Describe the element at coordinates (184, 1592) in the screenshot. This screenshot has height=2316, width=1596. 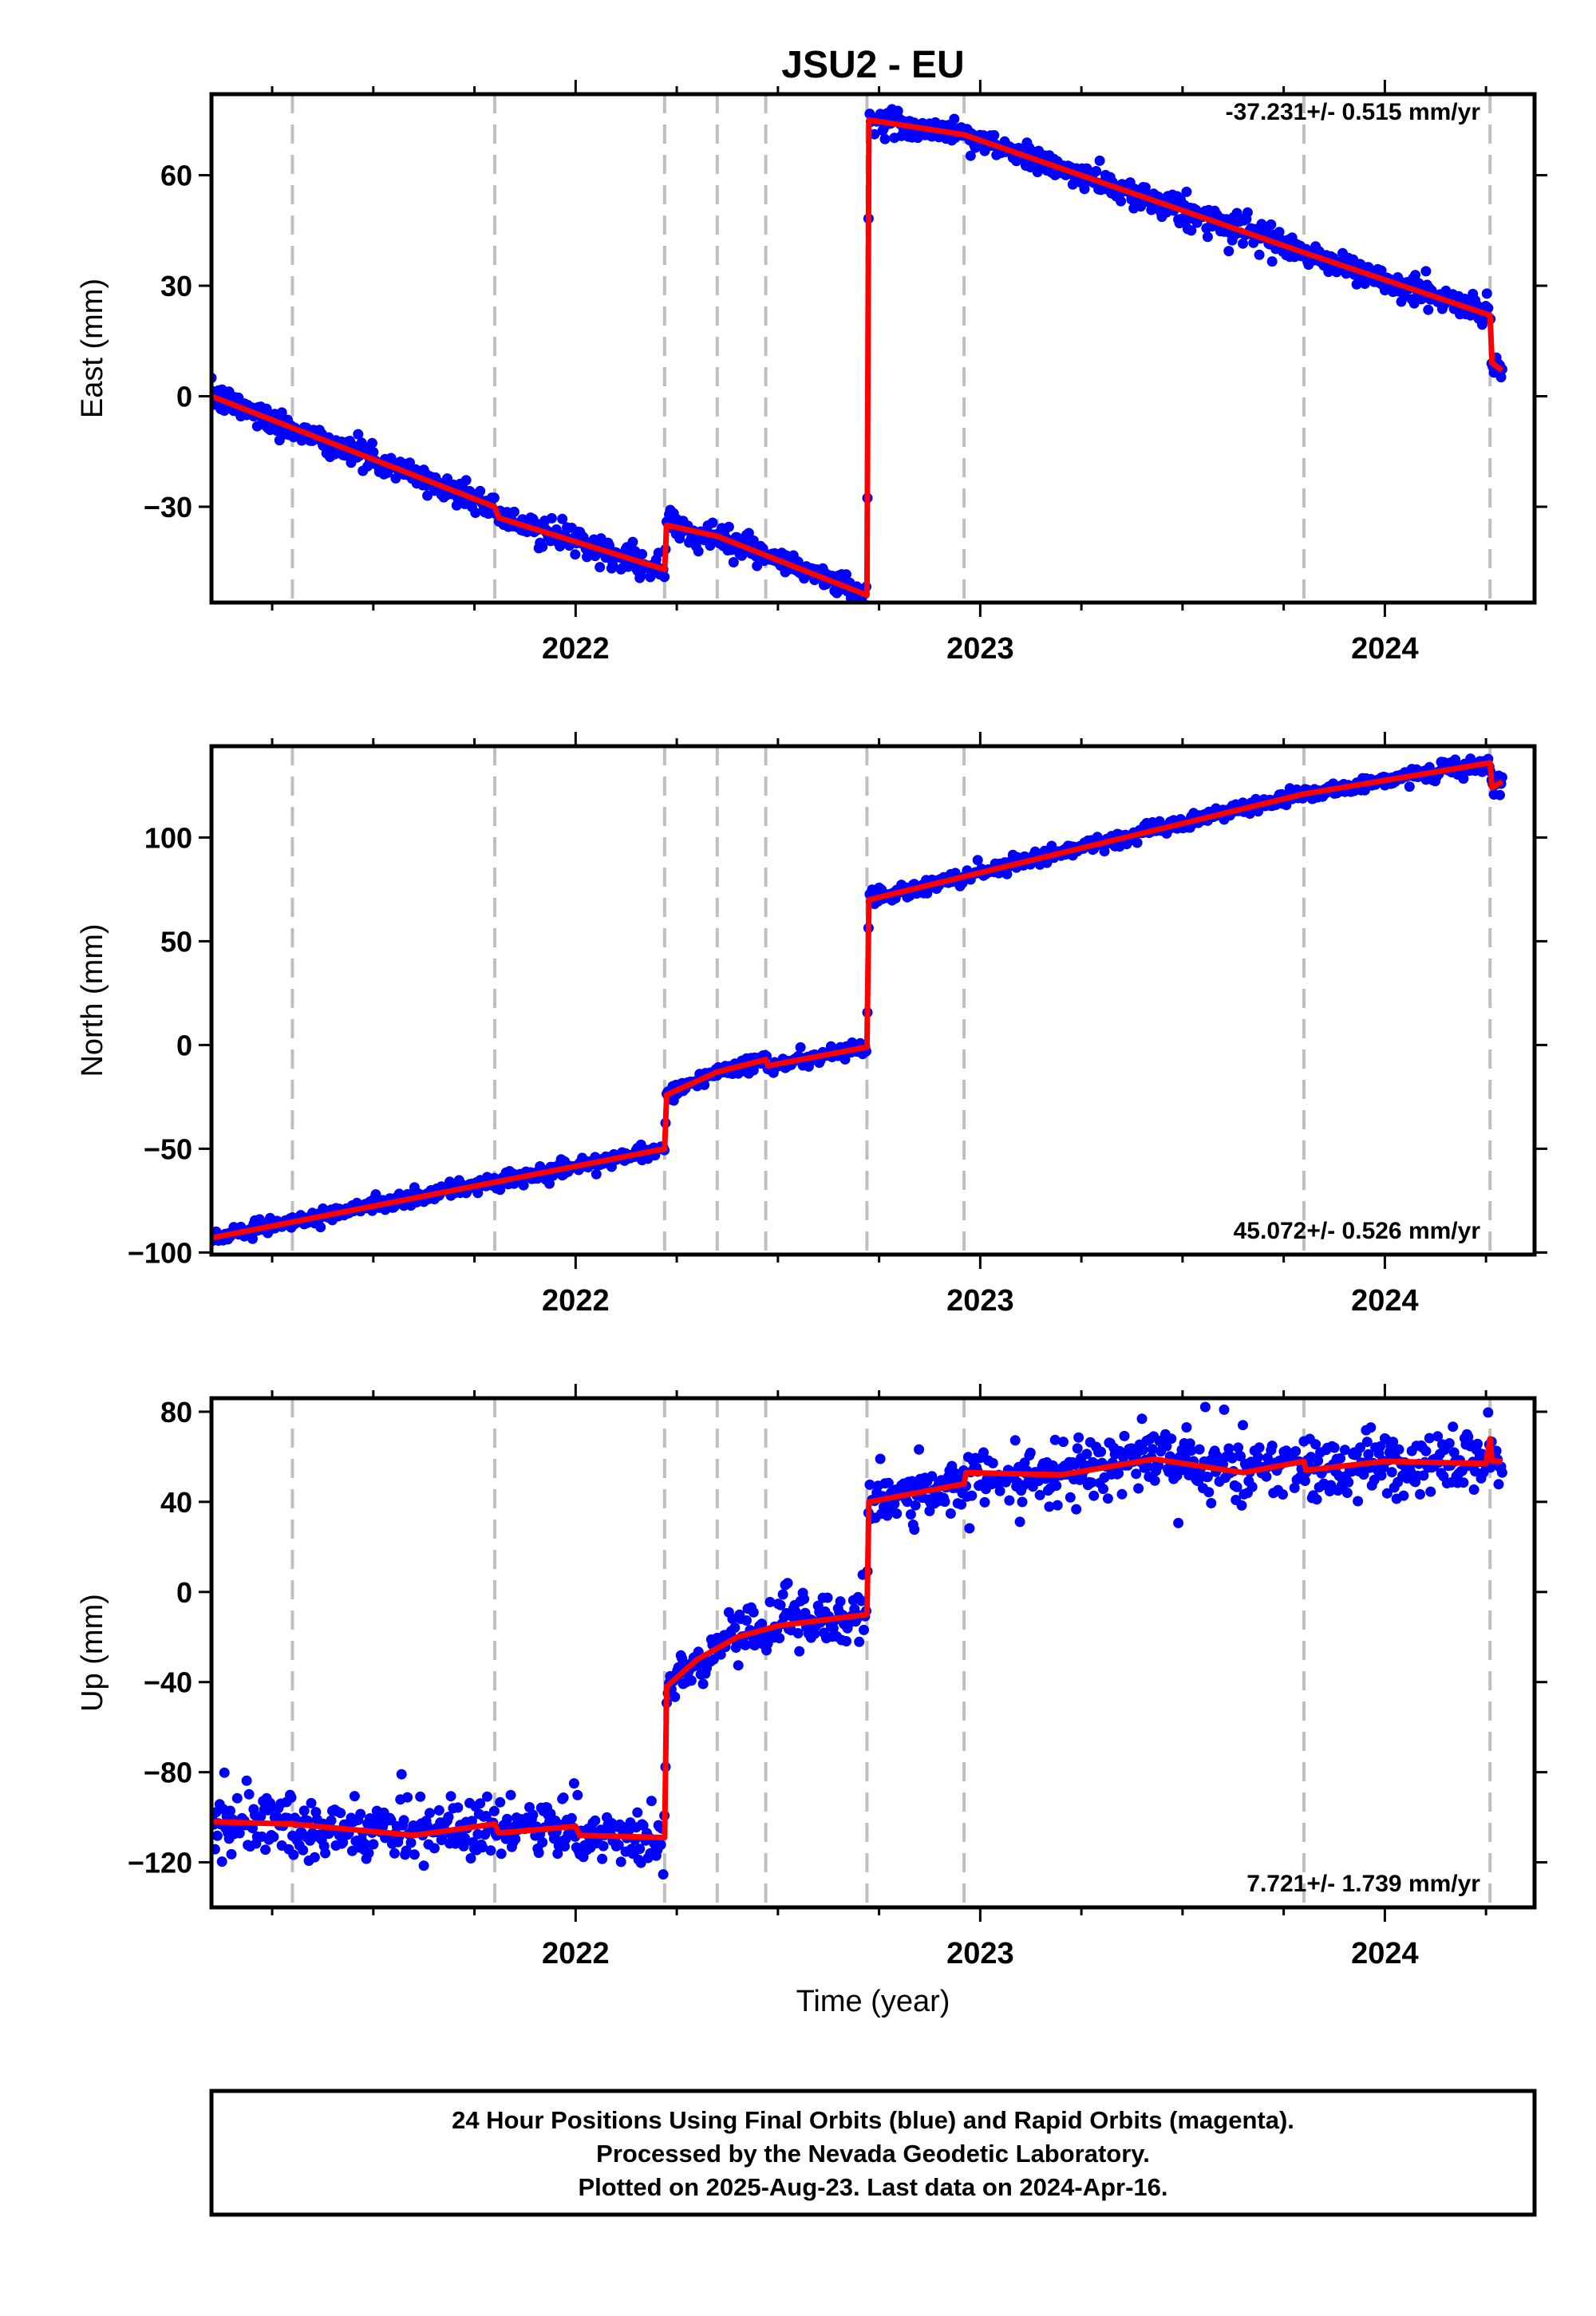
I see `y-tick-label: 0` at that location.